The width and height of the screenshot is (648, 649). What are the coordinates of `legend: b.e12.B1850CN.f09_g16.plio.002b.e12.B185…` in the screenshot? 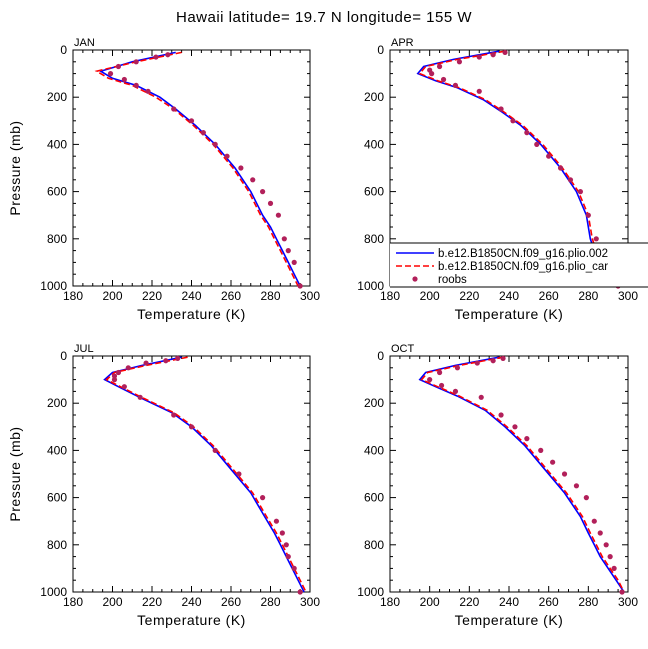 It's located at (519, 265).